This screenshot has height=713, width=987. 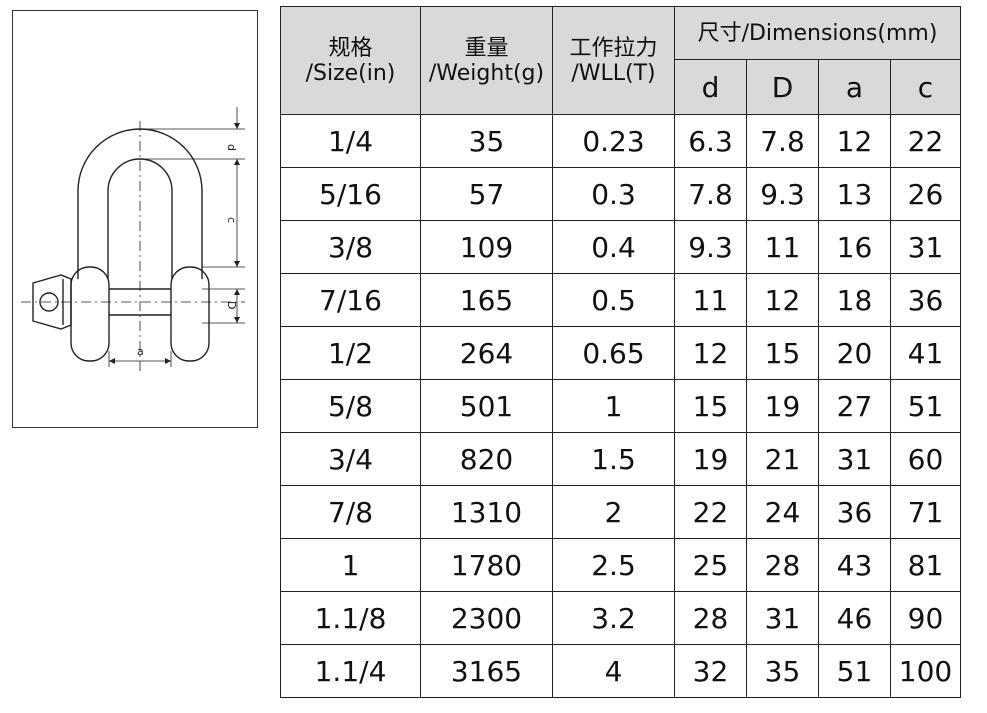 I want to click on cell-size: 5/8, so click(x=350, y=406).